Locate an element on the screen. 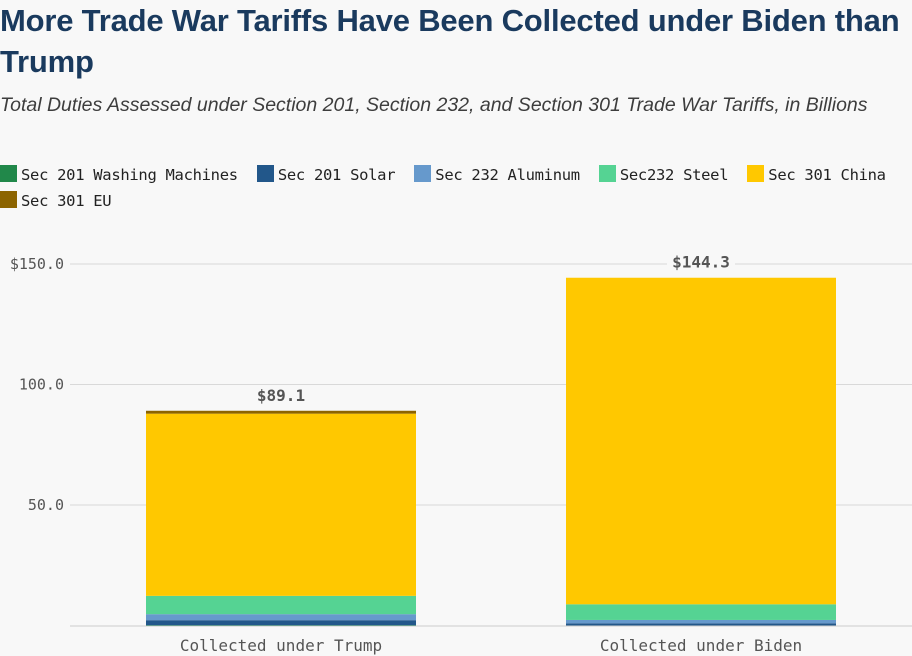  legend-label: Sec 232 Aluminum is located at coordinates (507, 175).